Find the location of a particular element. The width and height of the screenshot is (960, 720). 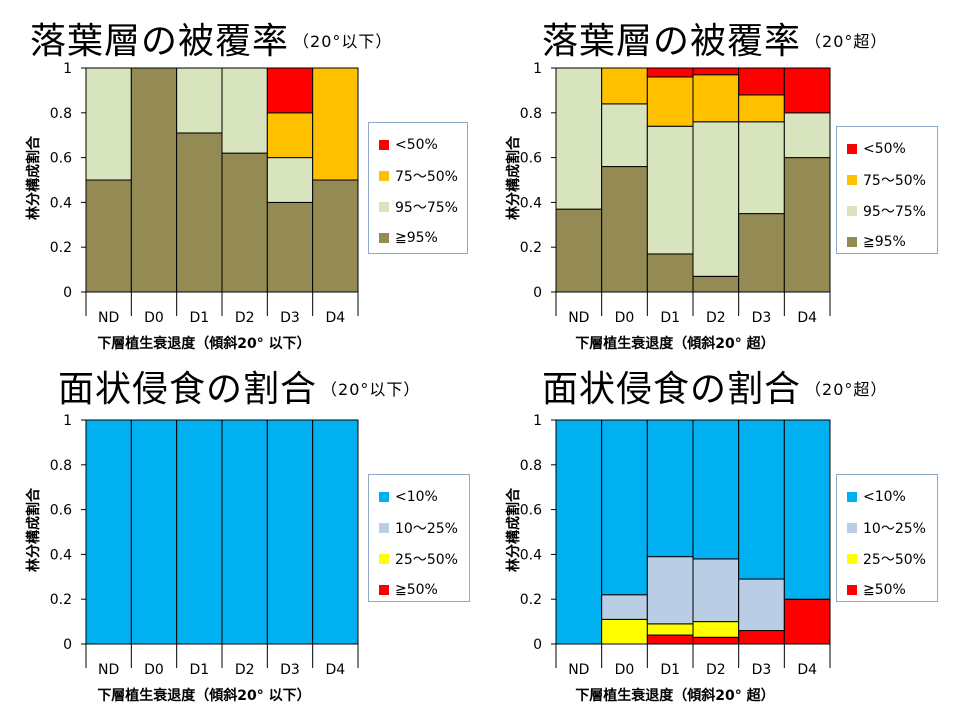

chart-subtitle: （20°以下） is located at coordinates (371, 389).